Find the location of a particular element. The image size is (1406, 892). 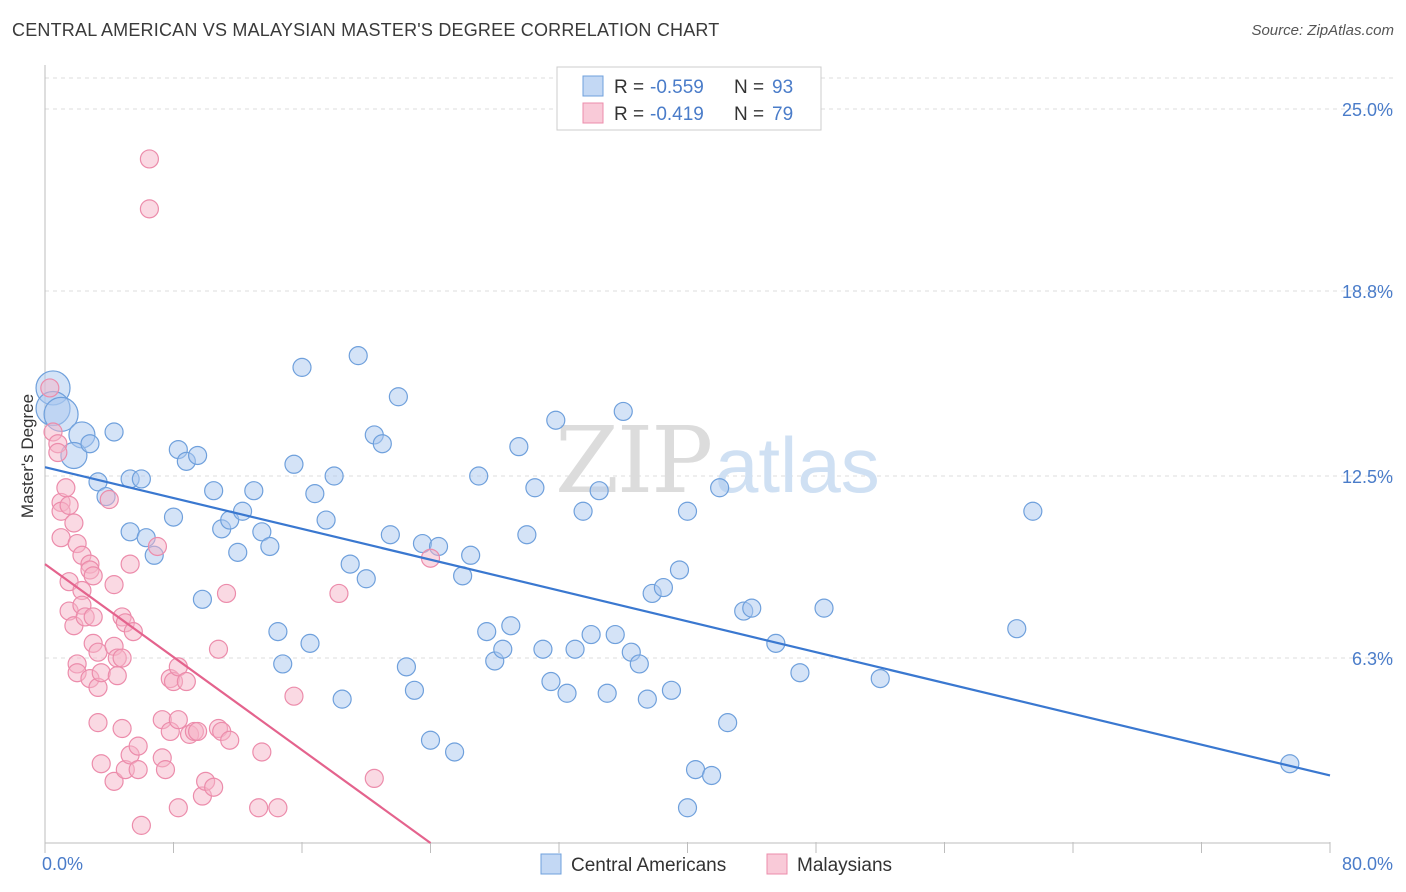

legend-central-americans: Central Americans is located at coordinates (648, 865).